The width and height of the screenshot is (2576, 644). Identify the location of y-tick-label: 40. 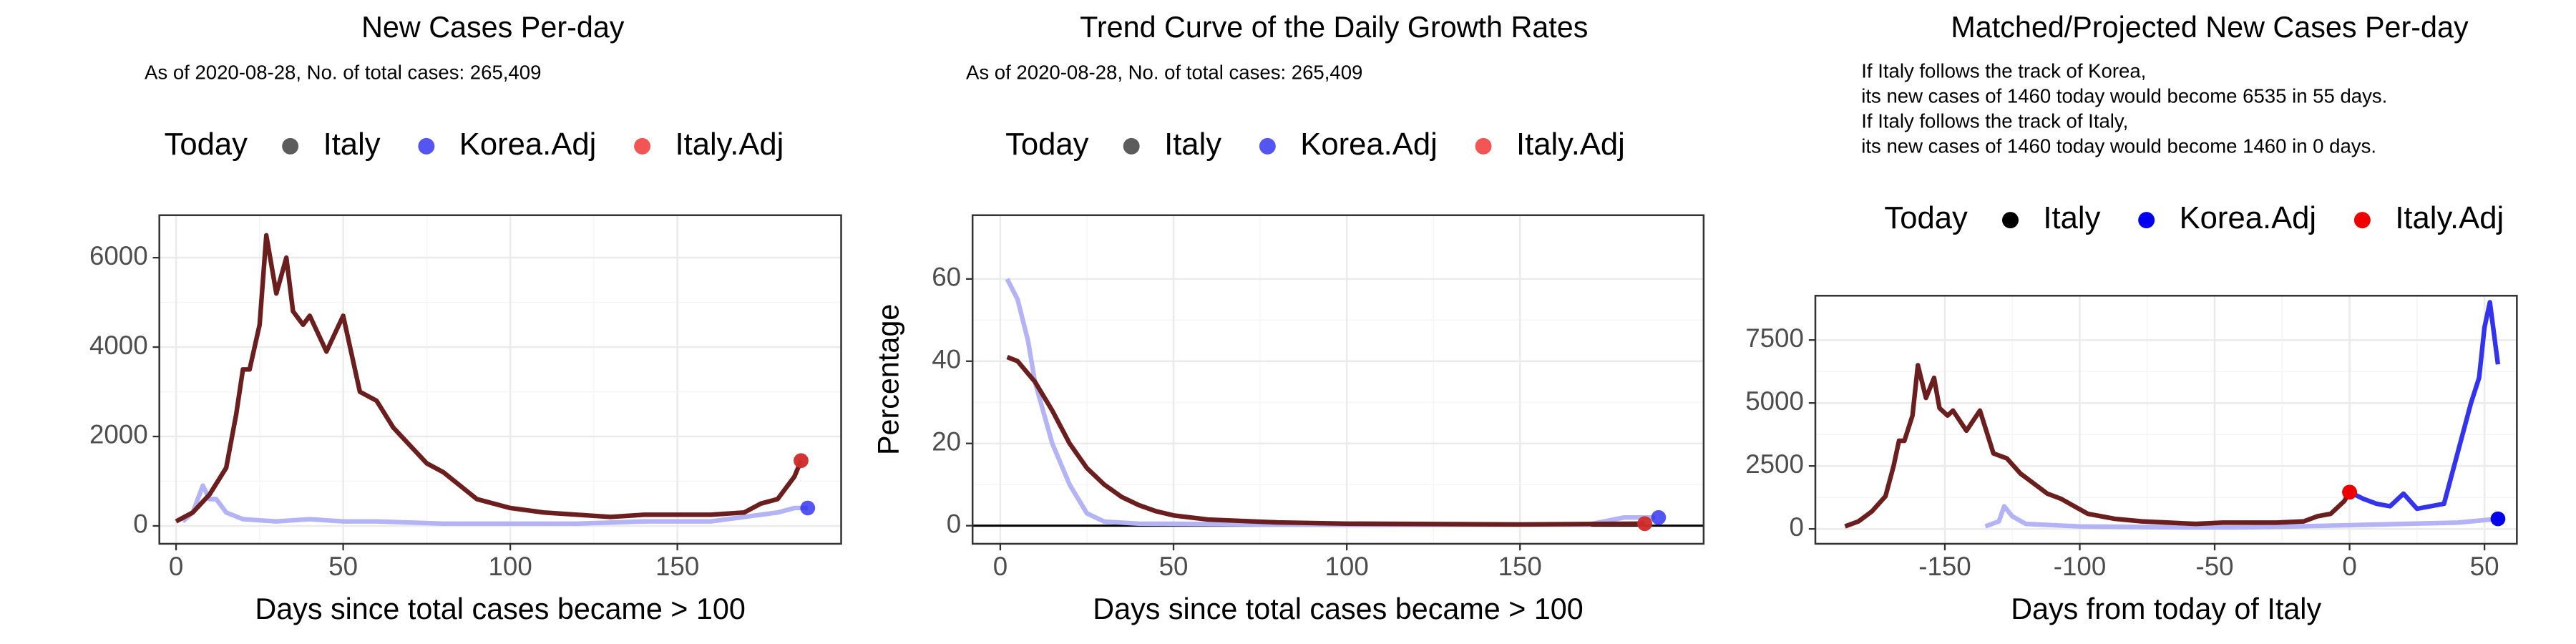
(946, 359).